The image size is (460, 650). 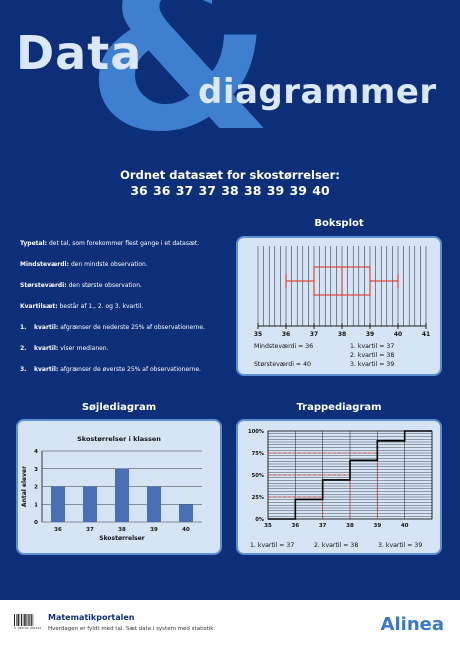 I want to click on title-word-diagrammer: diagrammer, so click(x=317, y=92).